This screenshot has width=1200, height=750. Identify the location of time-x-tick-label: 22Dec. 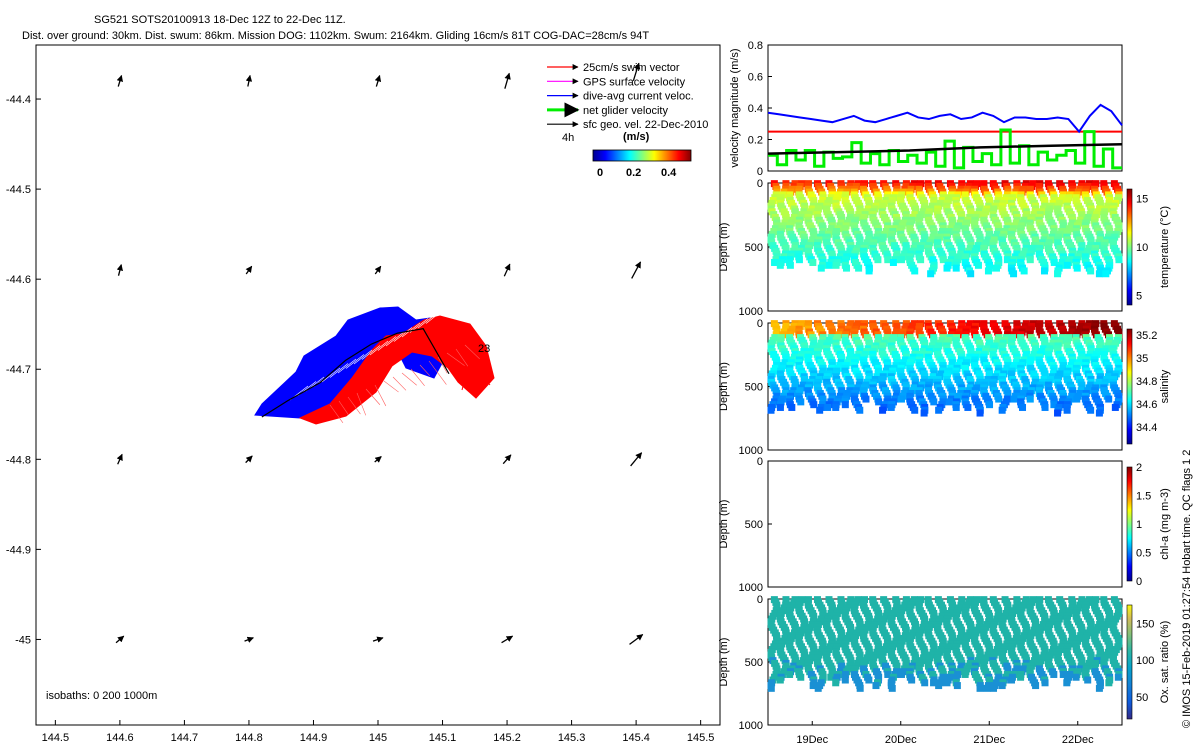
(1078, 740).